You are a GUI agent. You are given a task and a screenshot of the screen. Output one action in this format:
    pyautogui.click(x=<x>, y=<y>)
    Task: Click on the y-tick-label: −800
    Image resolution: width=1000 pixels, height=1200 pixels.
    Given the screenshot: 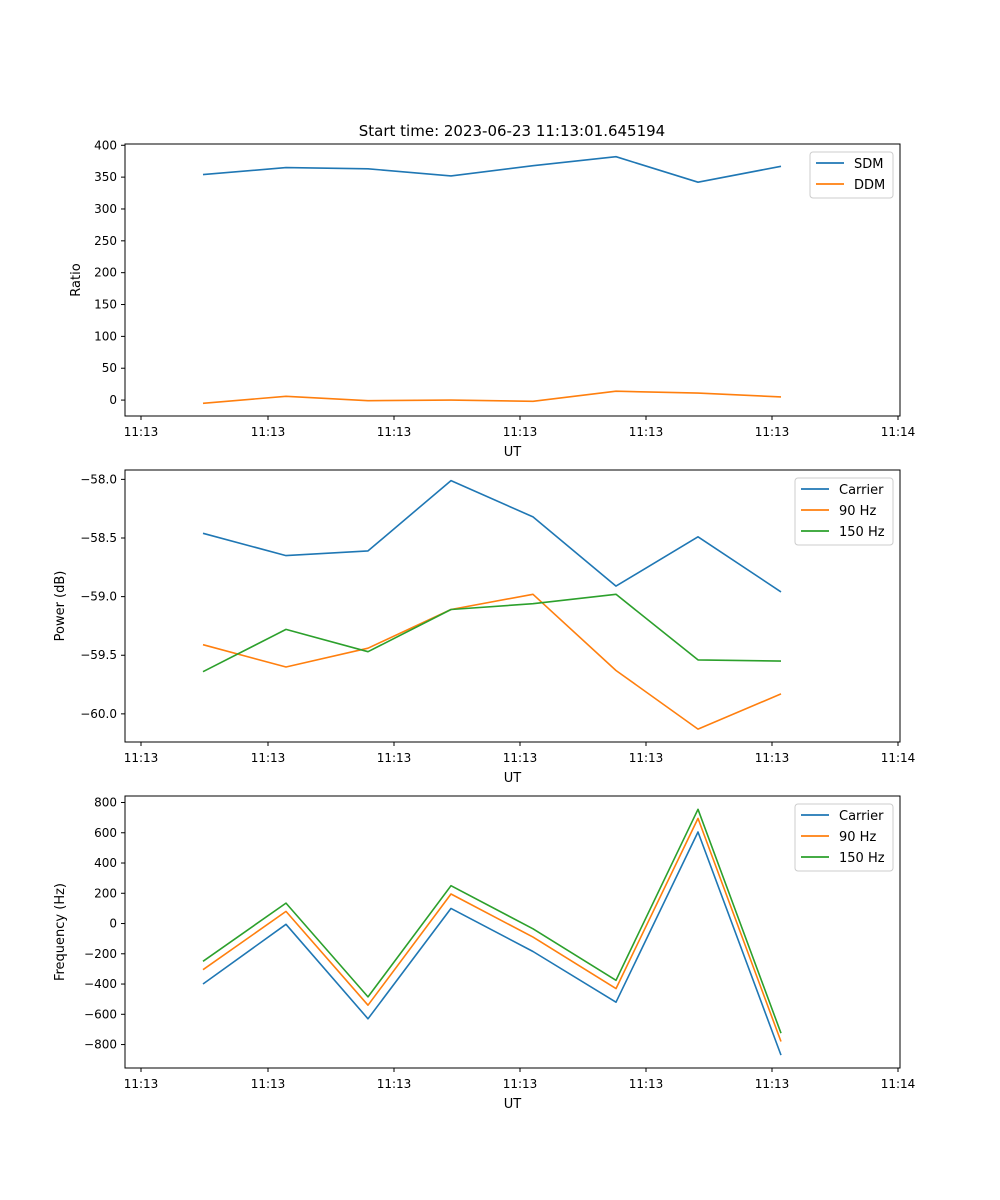 What is the action you would take?
    pyautogui.click(x=100, y=1045)
    